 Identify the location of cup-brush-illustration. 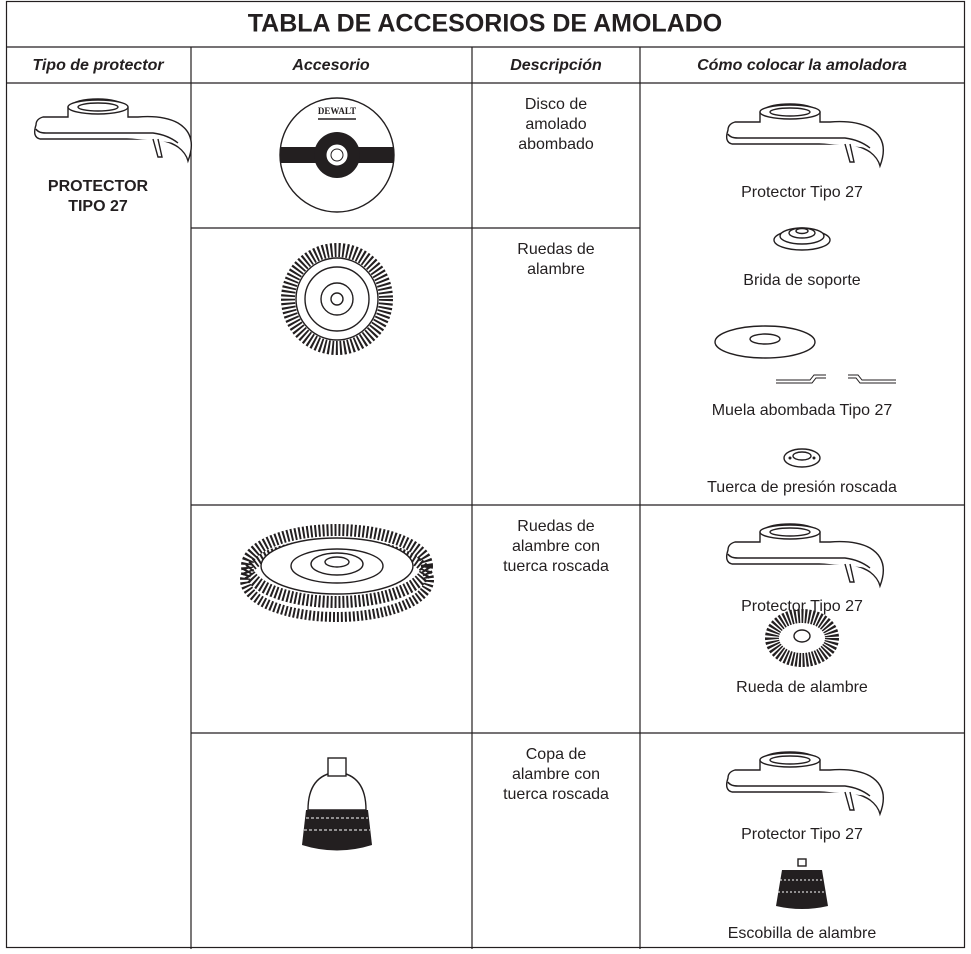
(337, 804).